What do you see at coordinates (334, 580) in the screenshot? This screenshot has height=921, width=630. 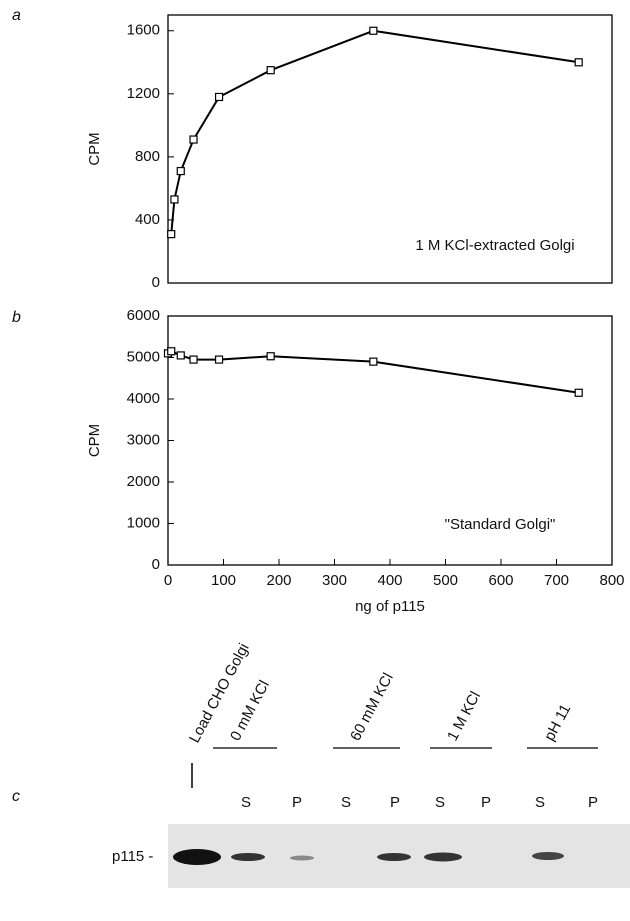 I see `x-tick-label: 300` at bounding box center [334, 580].